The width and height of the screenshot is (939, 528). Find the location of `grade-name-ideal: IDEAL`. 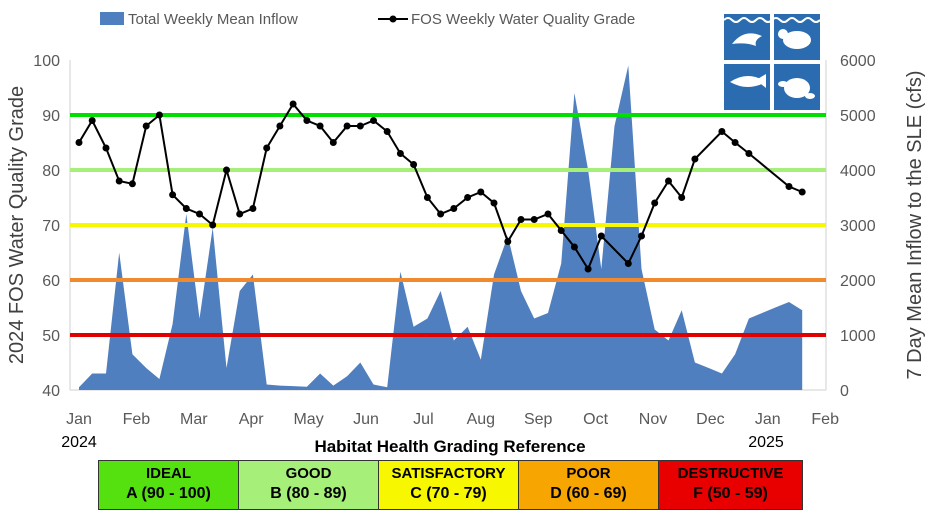

grade-name-ideal: IDEAL is located at coordinates (168, 473).